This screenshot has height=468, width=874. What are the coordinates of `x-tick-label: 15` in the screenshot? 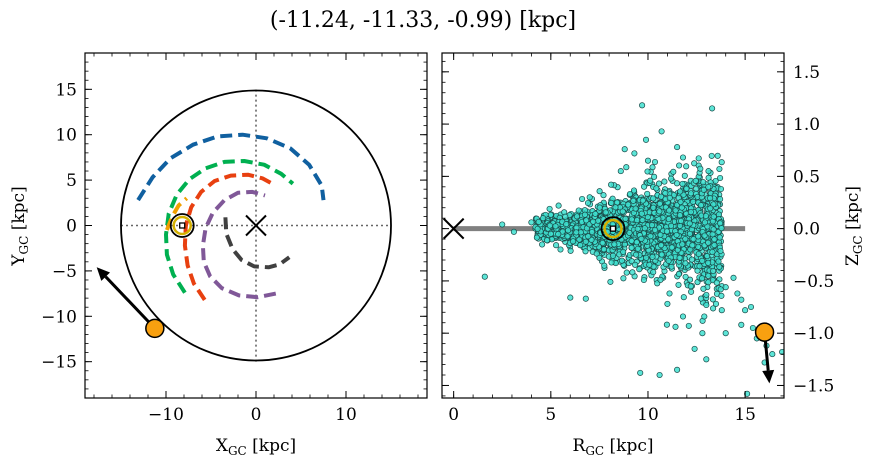 It's located at (745, 415).